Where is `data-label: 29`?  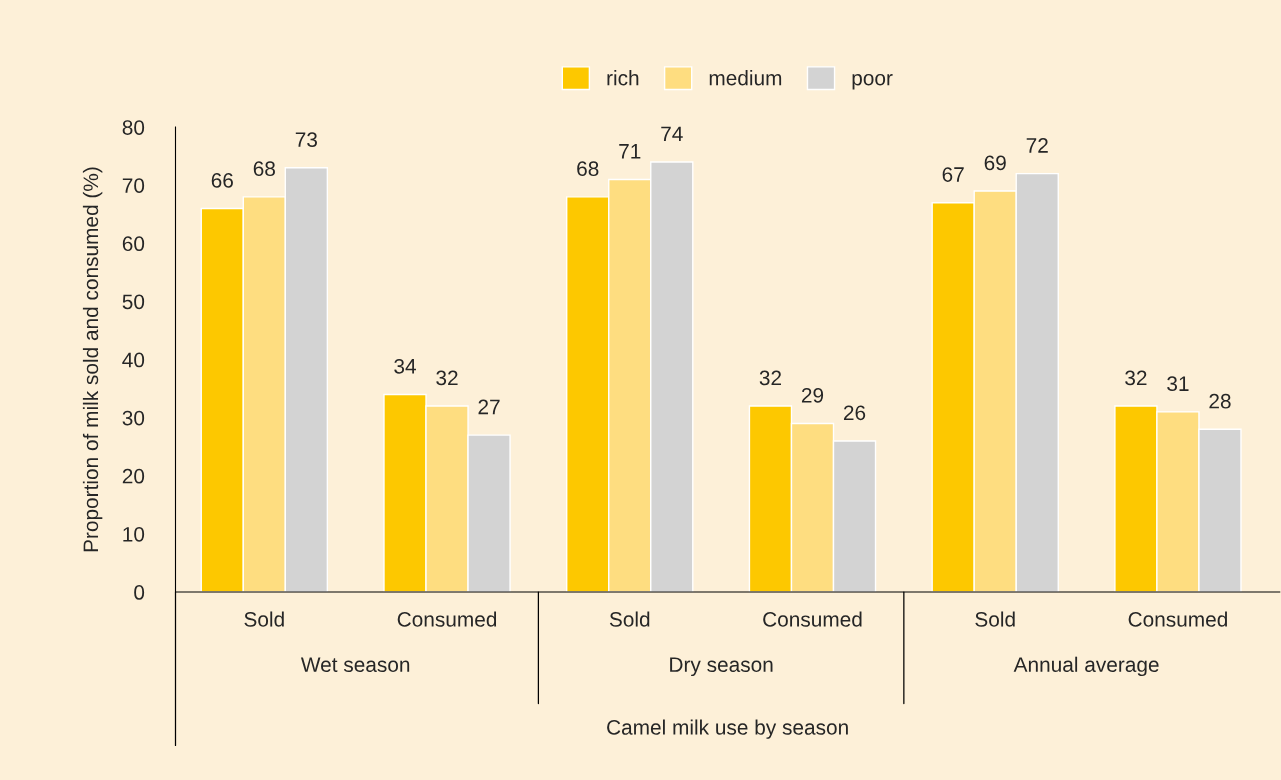 data-label: 29 is located at coordinates (812, 395).